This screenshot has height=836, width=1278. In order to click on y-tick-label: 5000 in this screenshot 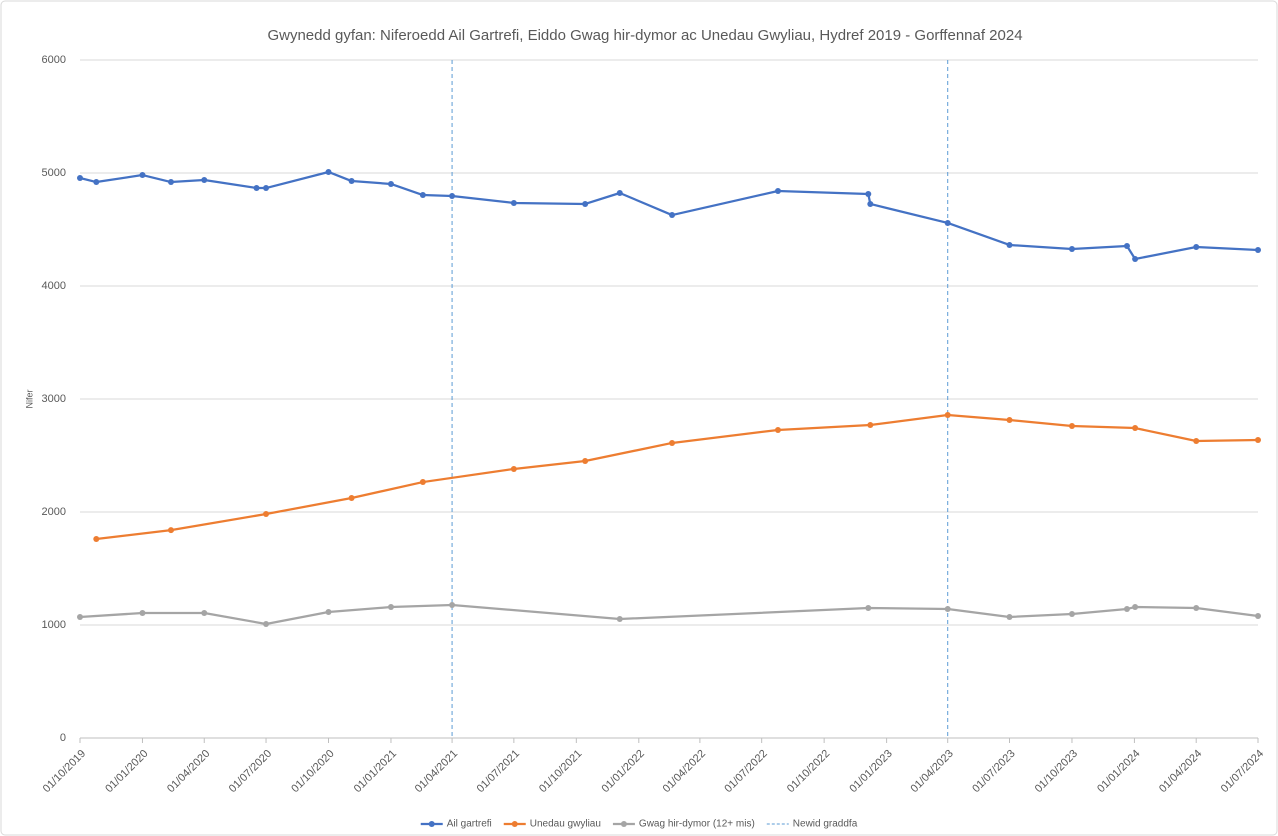, I will do `click(54, 173)`.